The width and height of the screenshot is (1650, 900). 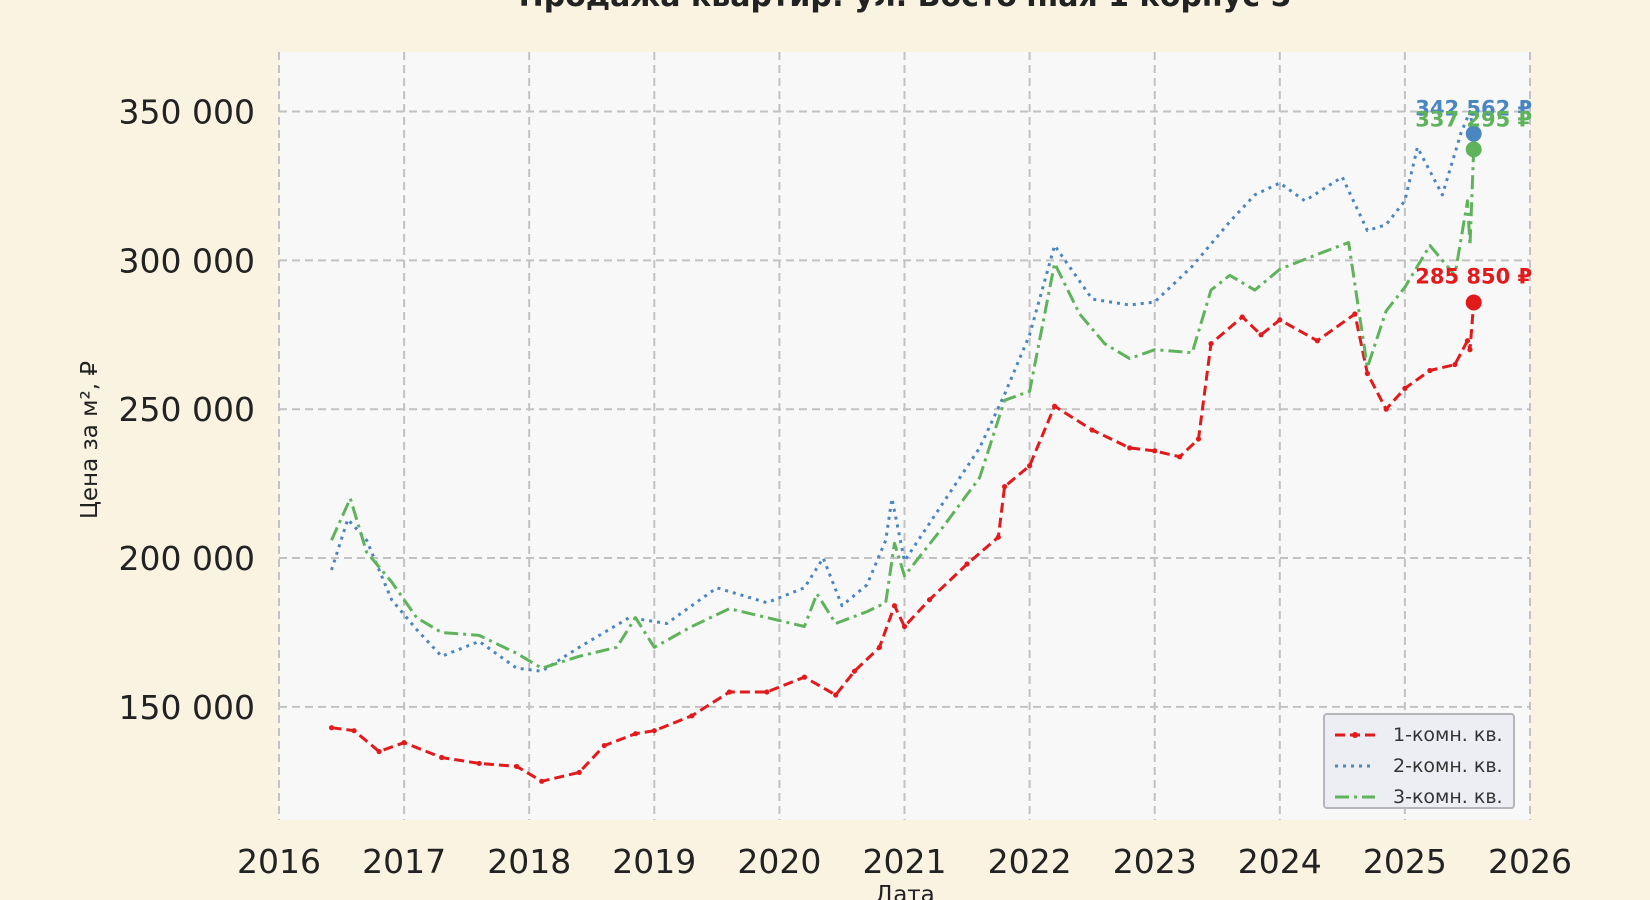 I want to click on legend-item: 1-комн. кв., so click(x=1423, y=734).